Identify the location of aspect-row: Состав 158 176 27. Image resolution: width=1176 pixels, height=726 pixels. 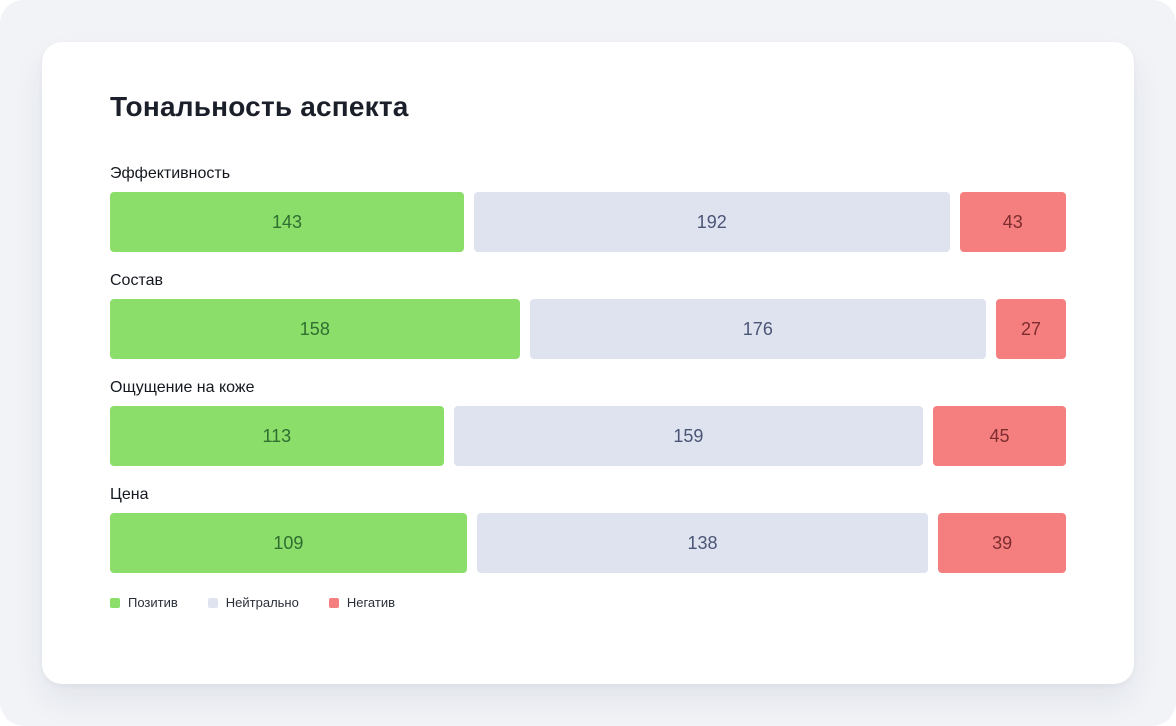
(588, 315).